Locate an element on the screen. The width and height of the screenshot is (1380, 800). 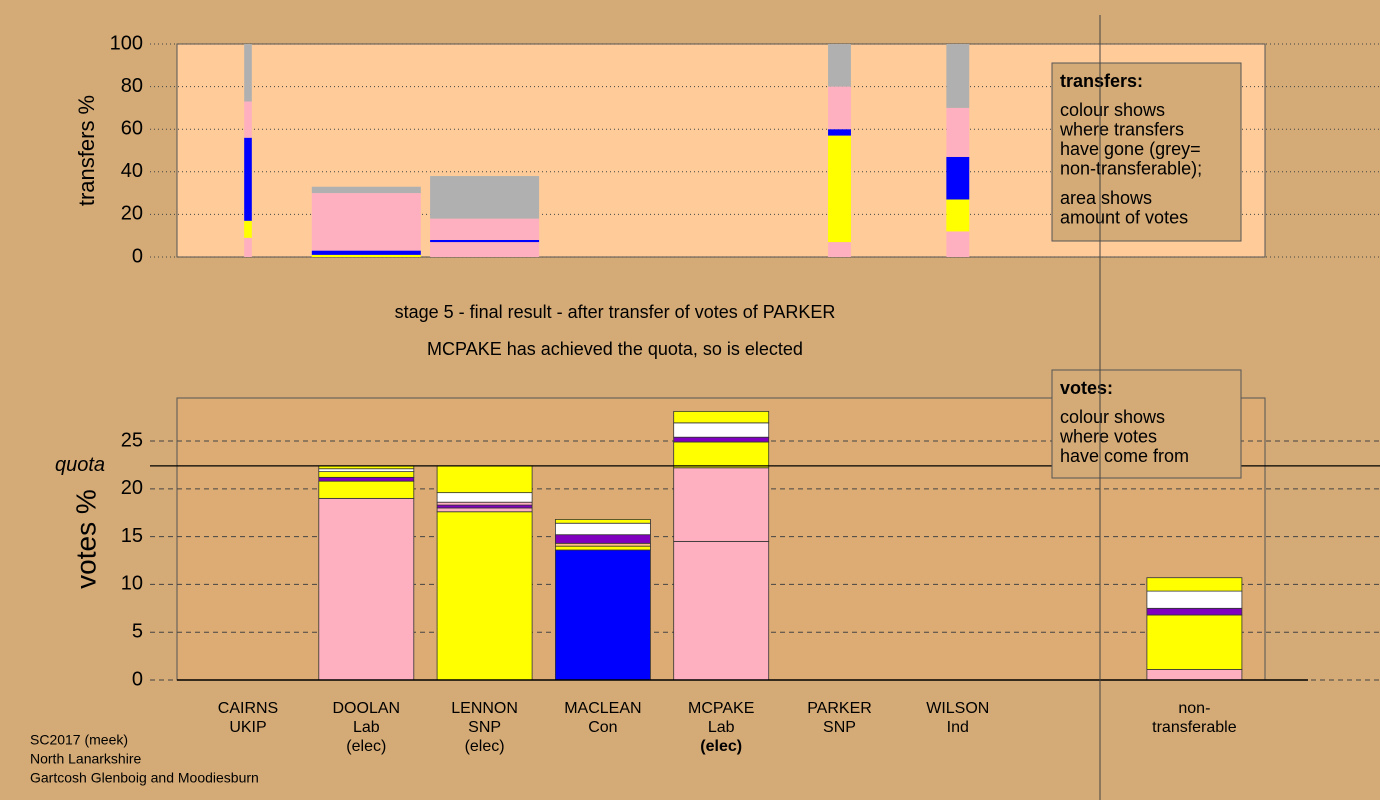
legend-text: amount of votes is located at coordinates (1124, 217).